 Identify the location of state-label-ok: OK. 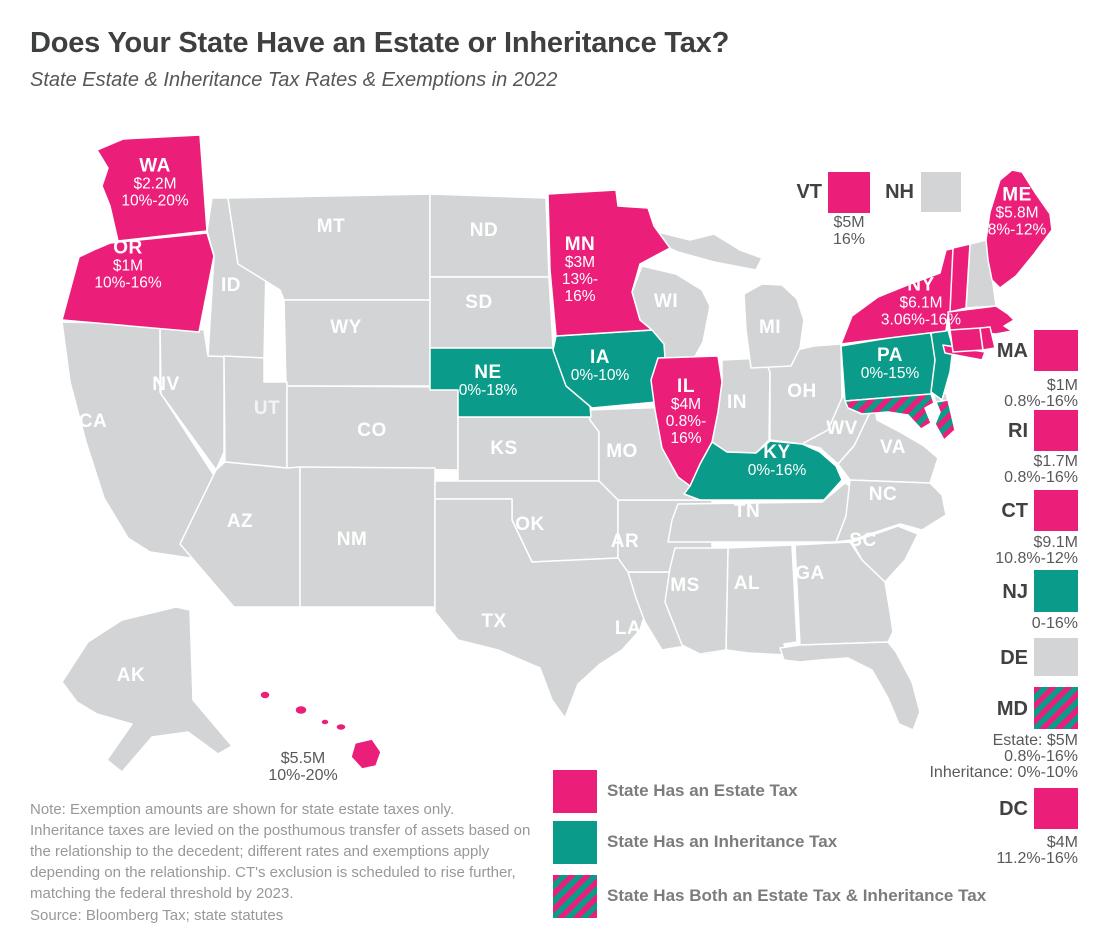
(530, 524).